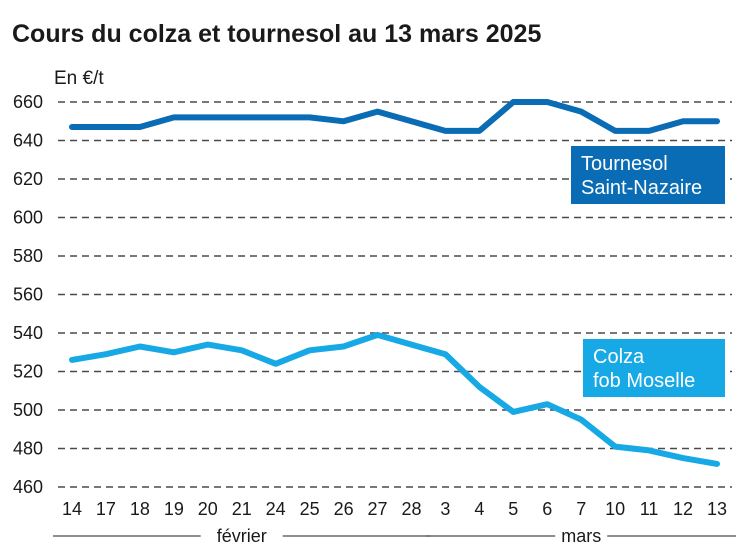  I want to click on y-tick-label: 620, so click(28, 179).